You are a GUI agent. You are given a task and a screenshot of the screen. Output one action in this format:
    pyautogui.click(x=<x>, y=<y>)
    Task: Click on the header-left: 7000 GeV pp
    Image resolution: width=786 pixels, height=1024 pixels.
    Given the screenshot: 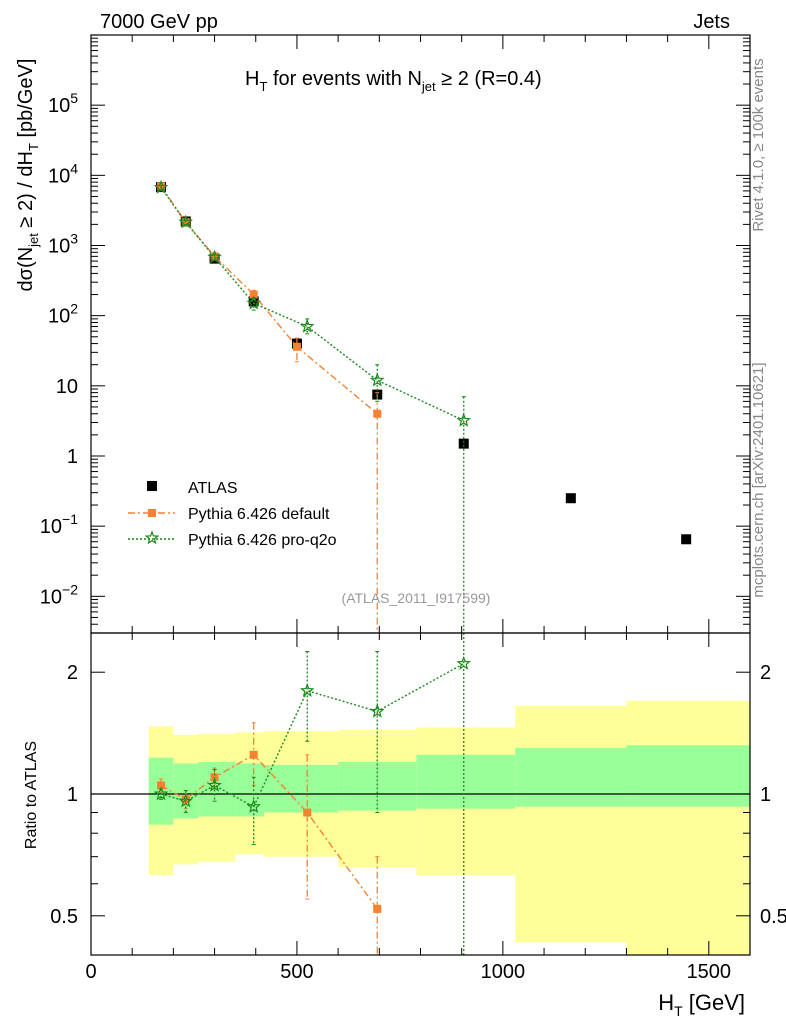 What is the action you would take?
    pyautogui.click(x=159, y=22)
    